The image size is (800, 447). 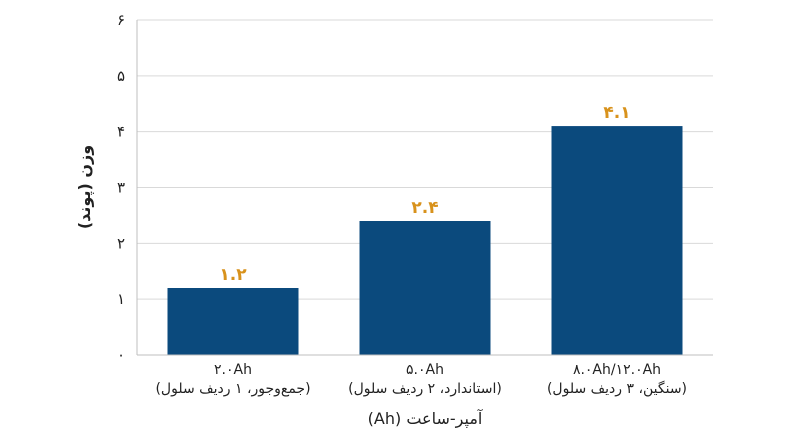 I want to click on y-tick-label: ۵, so click(x=121, y=76).